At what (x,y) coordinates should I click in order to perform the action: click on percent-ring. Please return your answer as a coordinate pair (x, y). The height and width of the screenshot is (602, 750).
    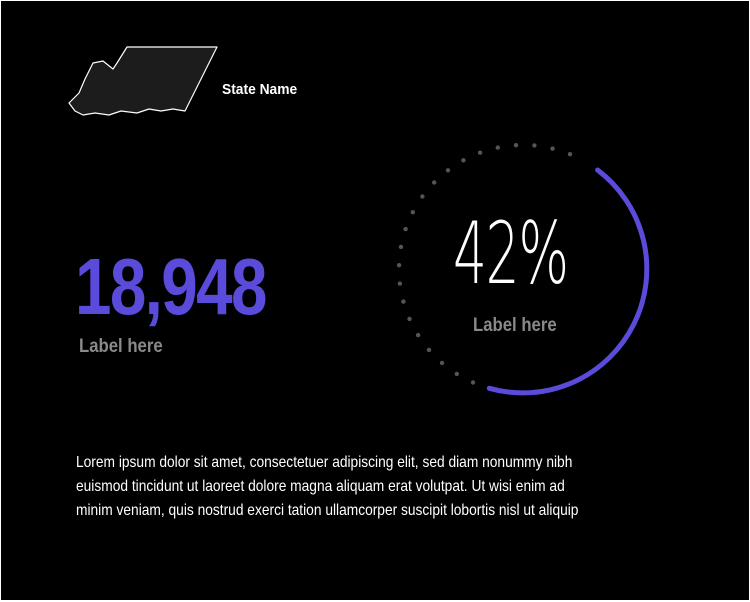
    Looking at the image, I should click on (523, 269).